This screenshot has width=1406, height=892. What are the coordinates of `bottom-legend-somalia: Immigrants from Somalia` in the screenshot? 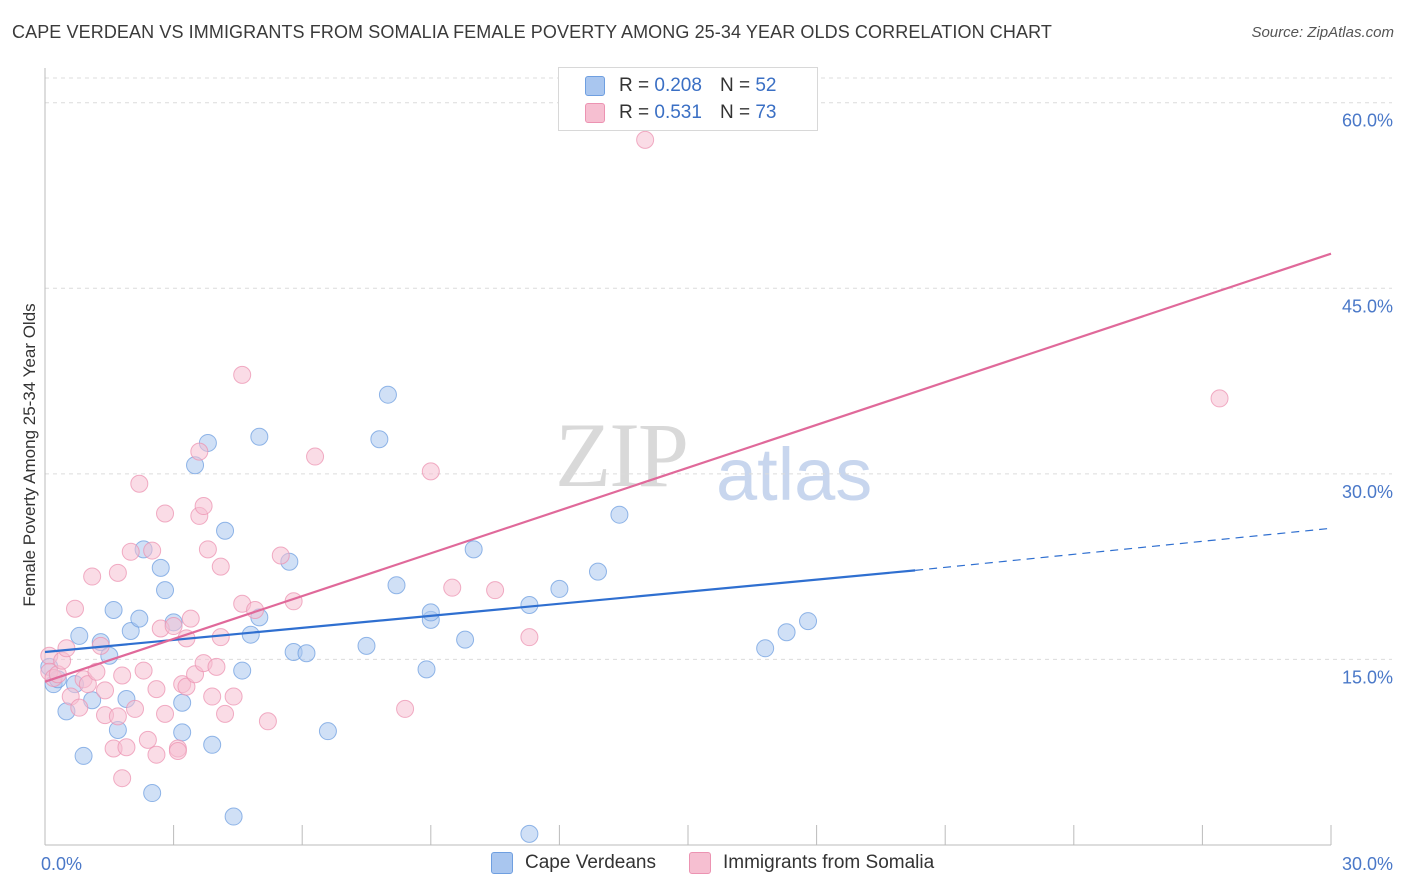 It's located at (811, 863).